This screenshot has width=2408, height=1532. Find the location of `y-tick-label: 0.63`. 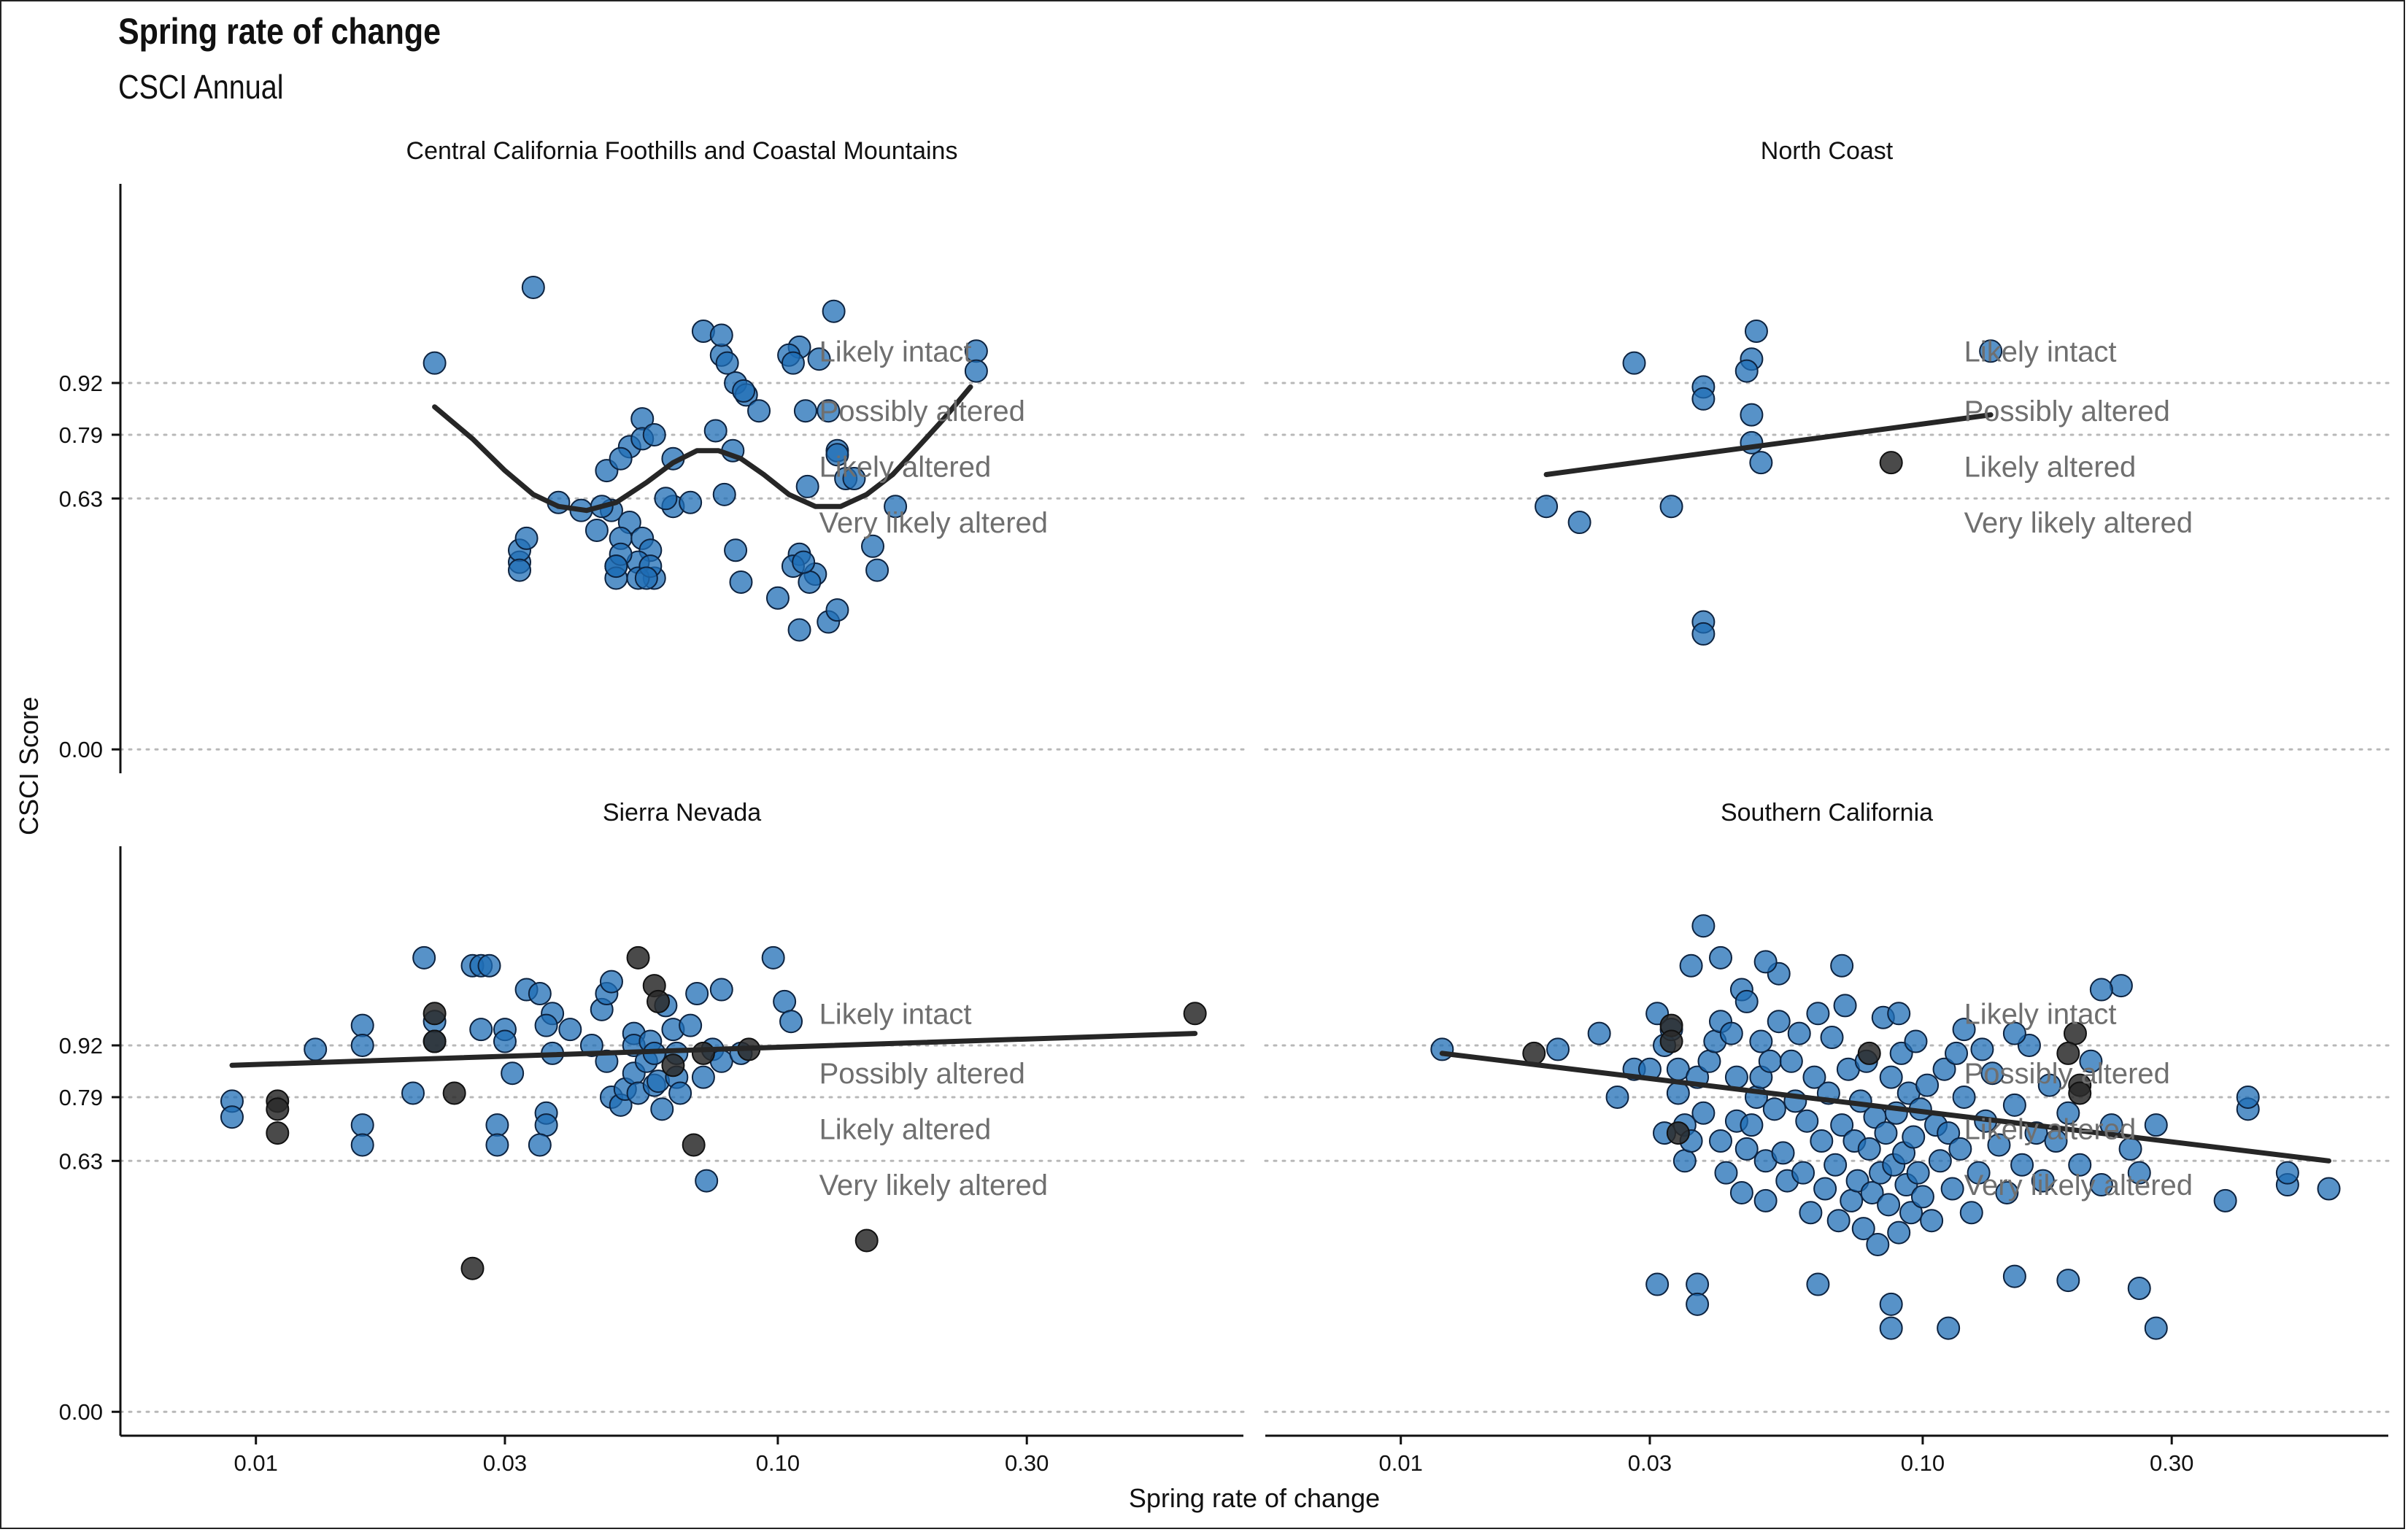

y-tick-label: 0.63 is located at coordinates (81, 499).